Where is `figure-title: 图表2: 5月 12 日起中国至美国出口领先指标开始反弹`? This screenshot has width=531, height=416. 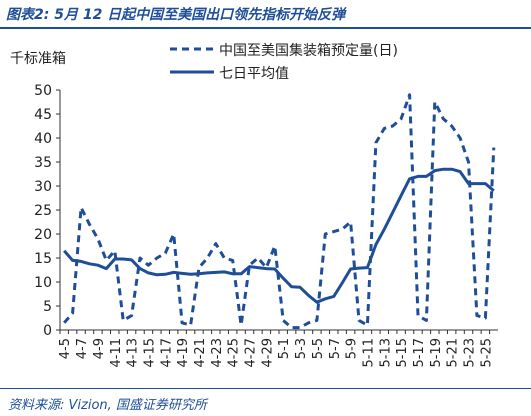
figure-title: 图表2: 5月 12 日起中国至美国出口领先指标开始反弹 is located at coordinates (176, 15).